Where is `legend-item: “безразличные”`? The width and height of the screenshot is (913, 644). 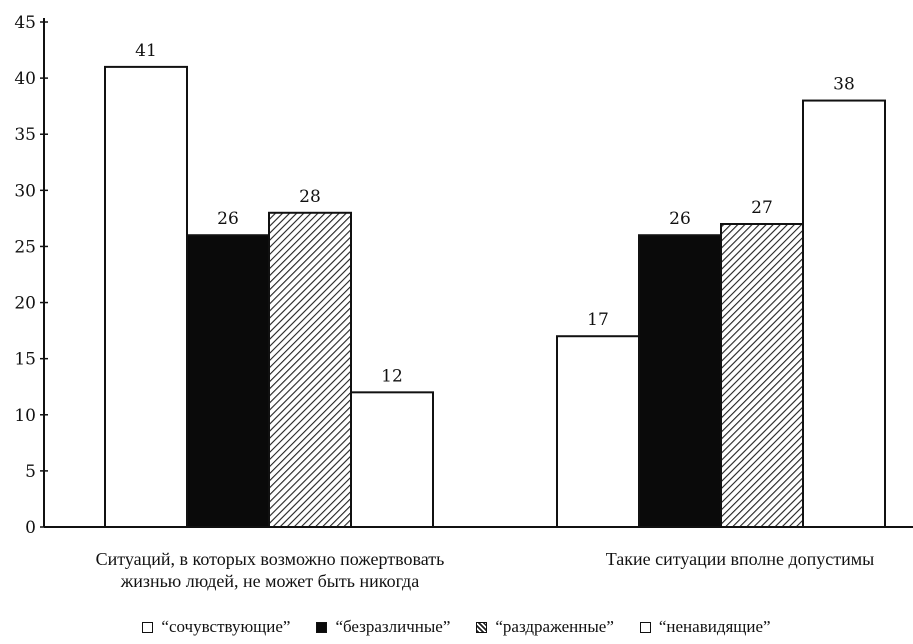
legend-item: “безразличные” is located at coordinates (383, 627).